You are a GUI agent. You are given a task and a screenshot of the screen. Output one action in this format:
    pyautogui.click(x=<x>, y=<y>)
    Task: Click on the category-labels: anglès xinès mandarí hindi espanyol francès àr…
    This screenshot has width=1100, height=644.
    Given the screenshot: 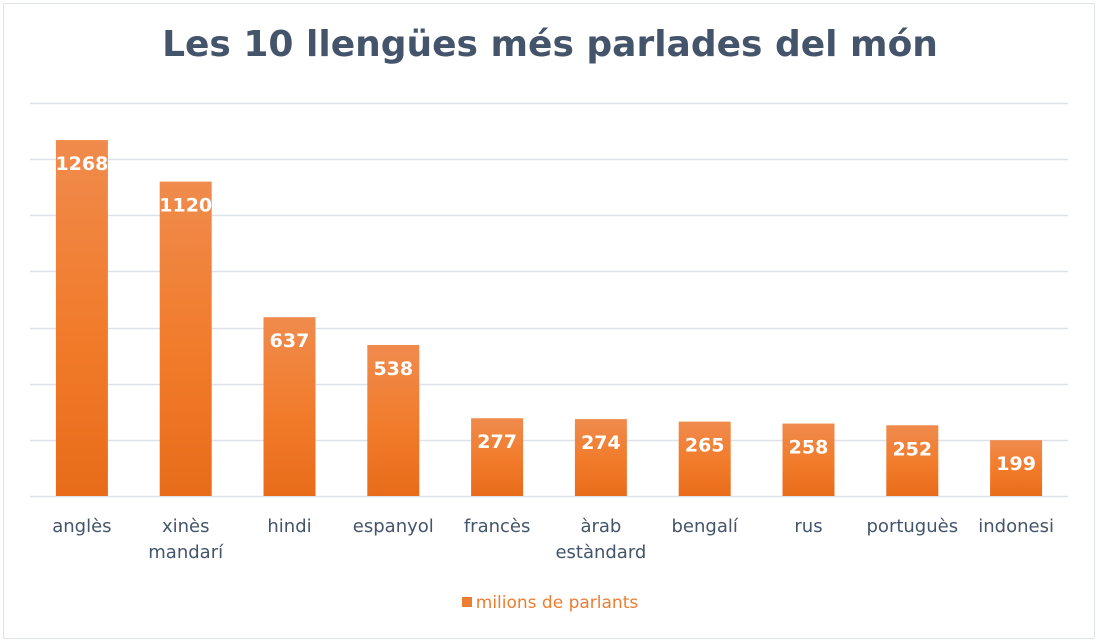 What is the action you would take?
    pyautogui.click(x=553, y=539)
    